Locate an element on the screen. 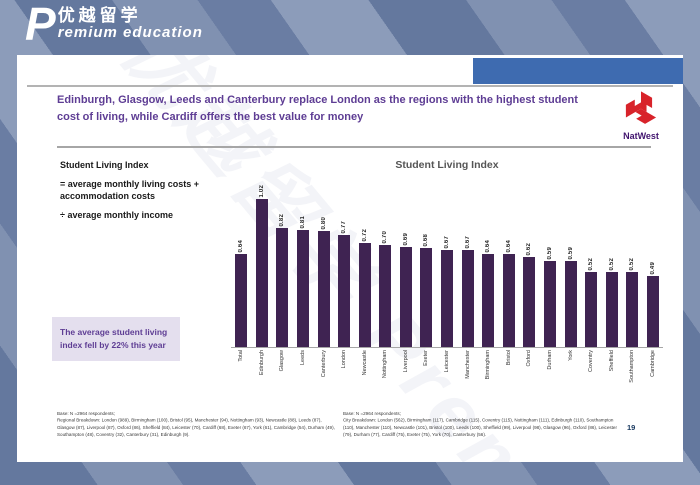 This screenshot has height=485, width=700. x-label-slot: Sheffield is located at coordinates (611, 360).